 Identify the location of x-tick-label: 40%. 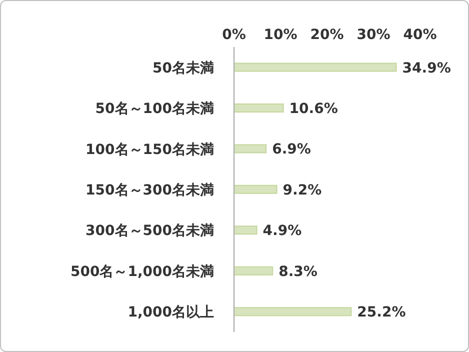
(420, 35).